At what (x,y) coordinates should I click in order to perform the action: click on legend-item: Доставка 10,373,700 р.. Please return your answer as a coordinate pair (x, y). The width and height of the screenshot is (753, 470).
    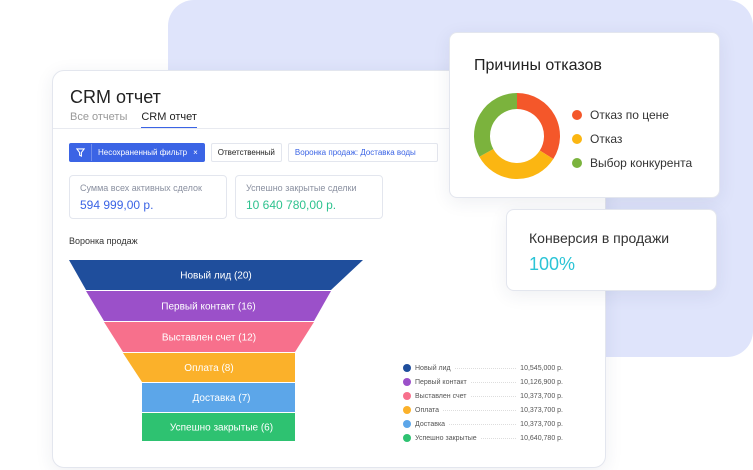
    Looking at the image, I should click on (483, 424).